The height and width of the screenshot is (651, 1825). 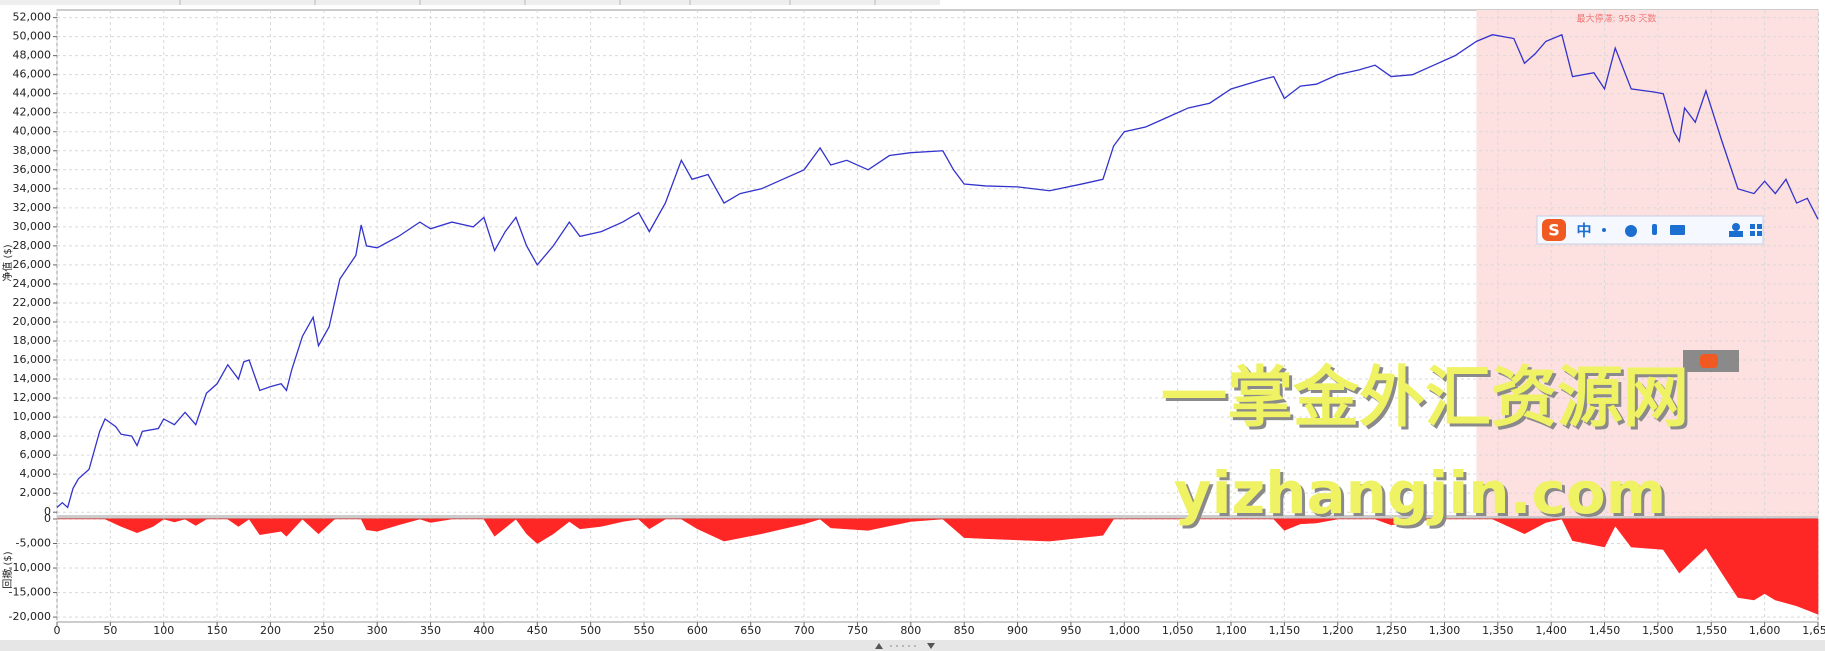 What do you see at coordinates (32, 226) in the screenshot?
I see `y-tick-label: 30,000` at bounding box center [32, 226].